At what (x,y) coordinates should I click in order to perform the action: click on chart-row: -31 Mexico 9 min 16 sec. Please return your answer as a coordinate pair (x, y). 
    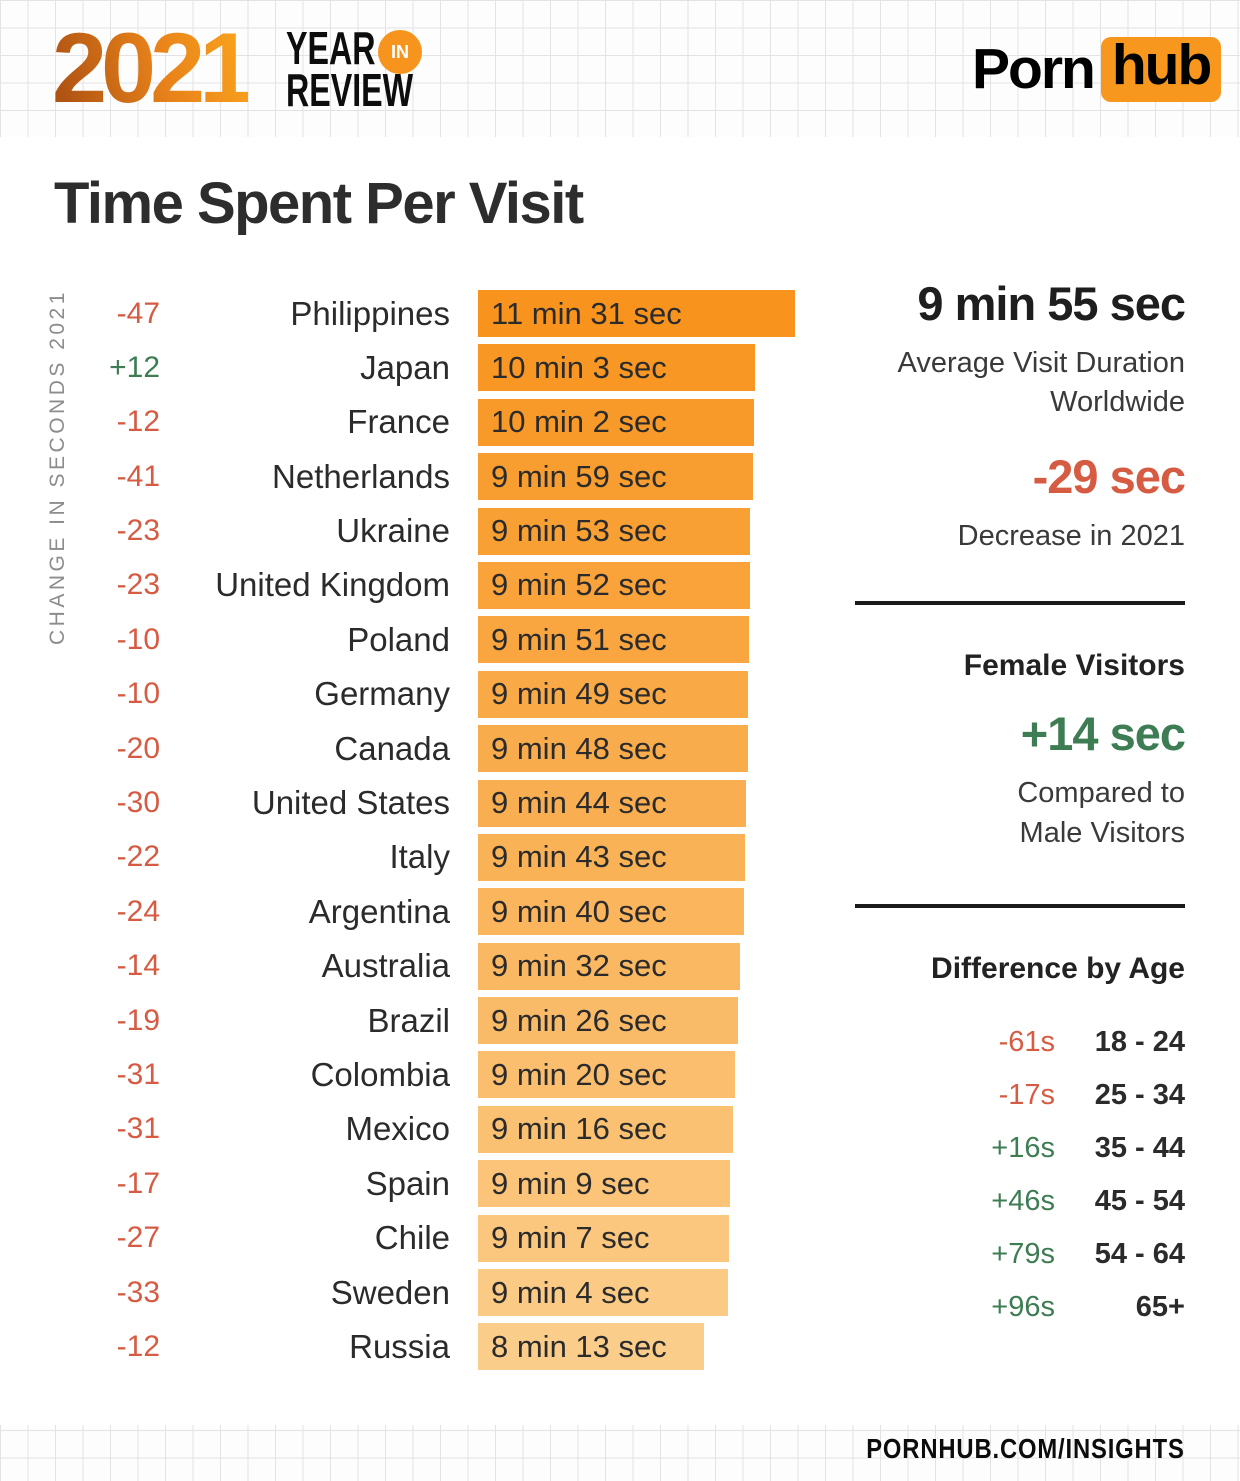
    Looking at the image, I should click on (410, 1129).